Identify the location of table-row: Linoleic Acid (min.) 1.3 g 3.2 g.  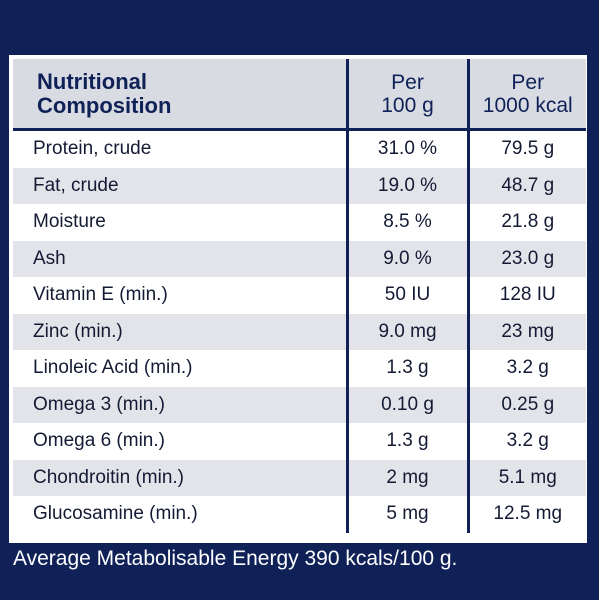
(299, 368).